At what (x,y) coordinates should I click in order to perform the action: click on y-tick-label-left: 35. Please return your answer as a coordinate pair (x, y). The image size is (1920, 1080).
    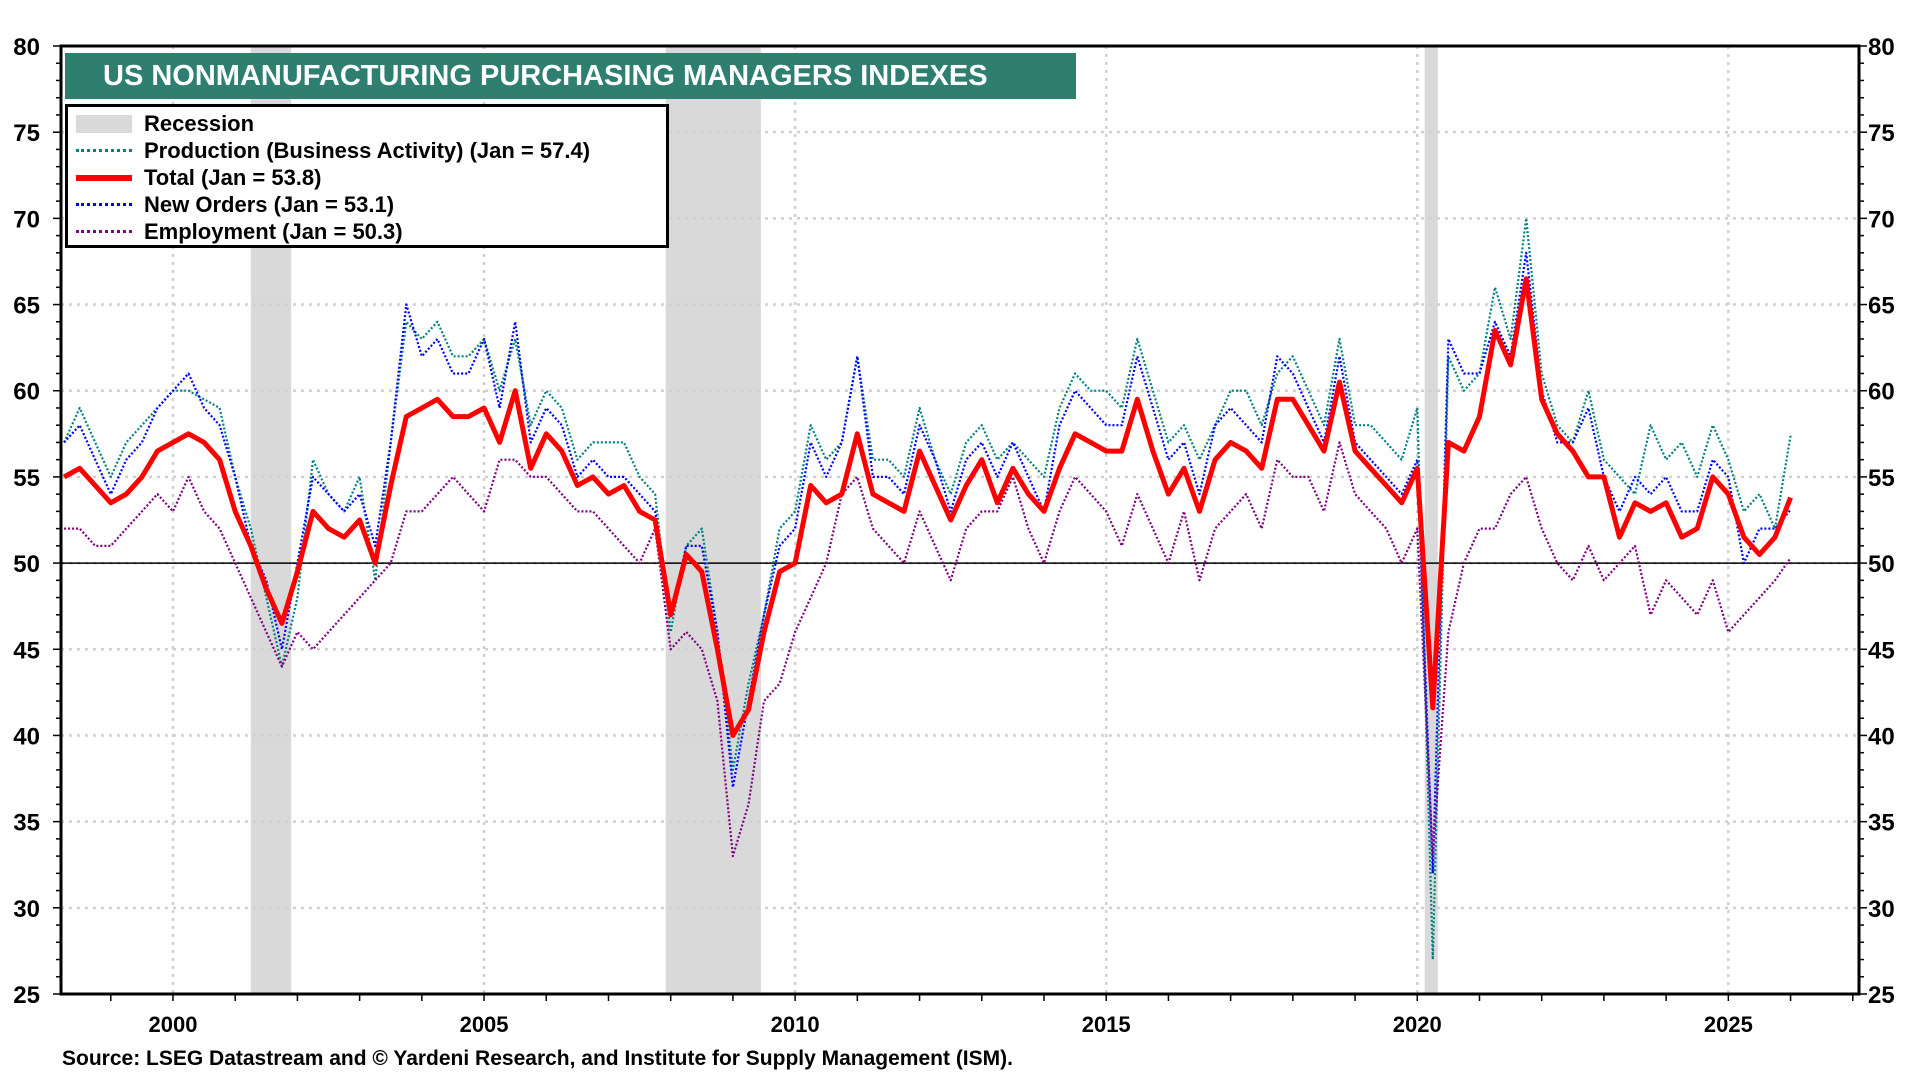
    Looking at the image, I should click on (26, 823).